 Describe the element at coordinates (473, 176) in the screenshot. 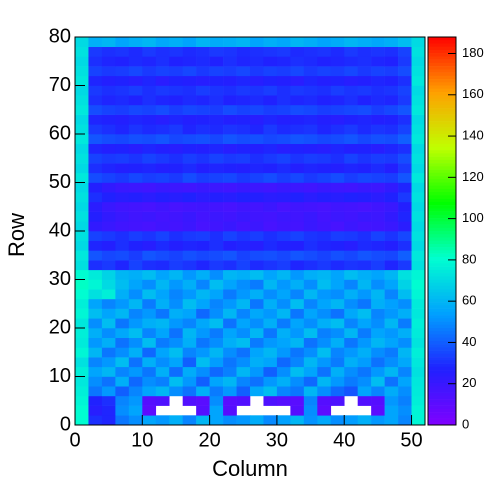

I see `z-tick-label: 120` at that location.